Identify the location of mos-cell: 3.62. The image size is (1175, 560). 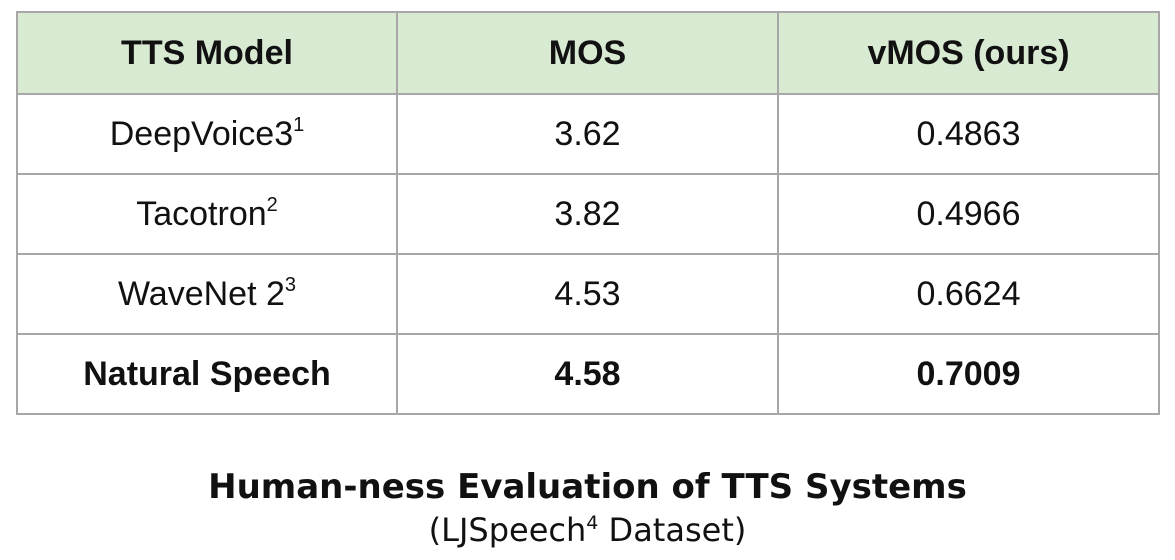
(587, 134).